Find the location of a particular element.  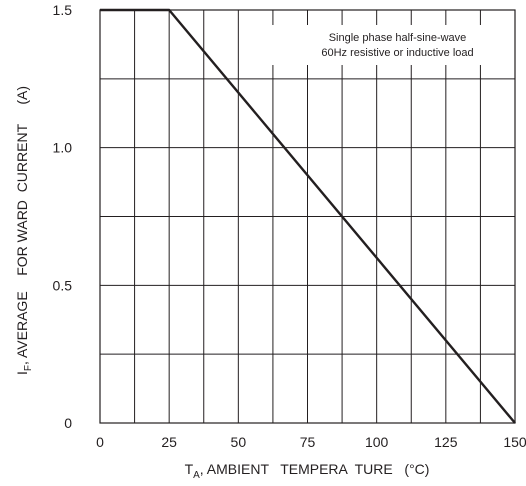

x-axis-title: TA, AMBIENT TEMPERA TURE (°C) is located at coordinates (307, 471).